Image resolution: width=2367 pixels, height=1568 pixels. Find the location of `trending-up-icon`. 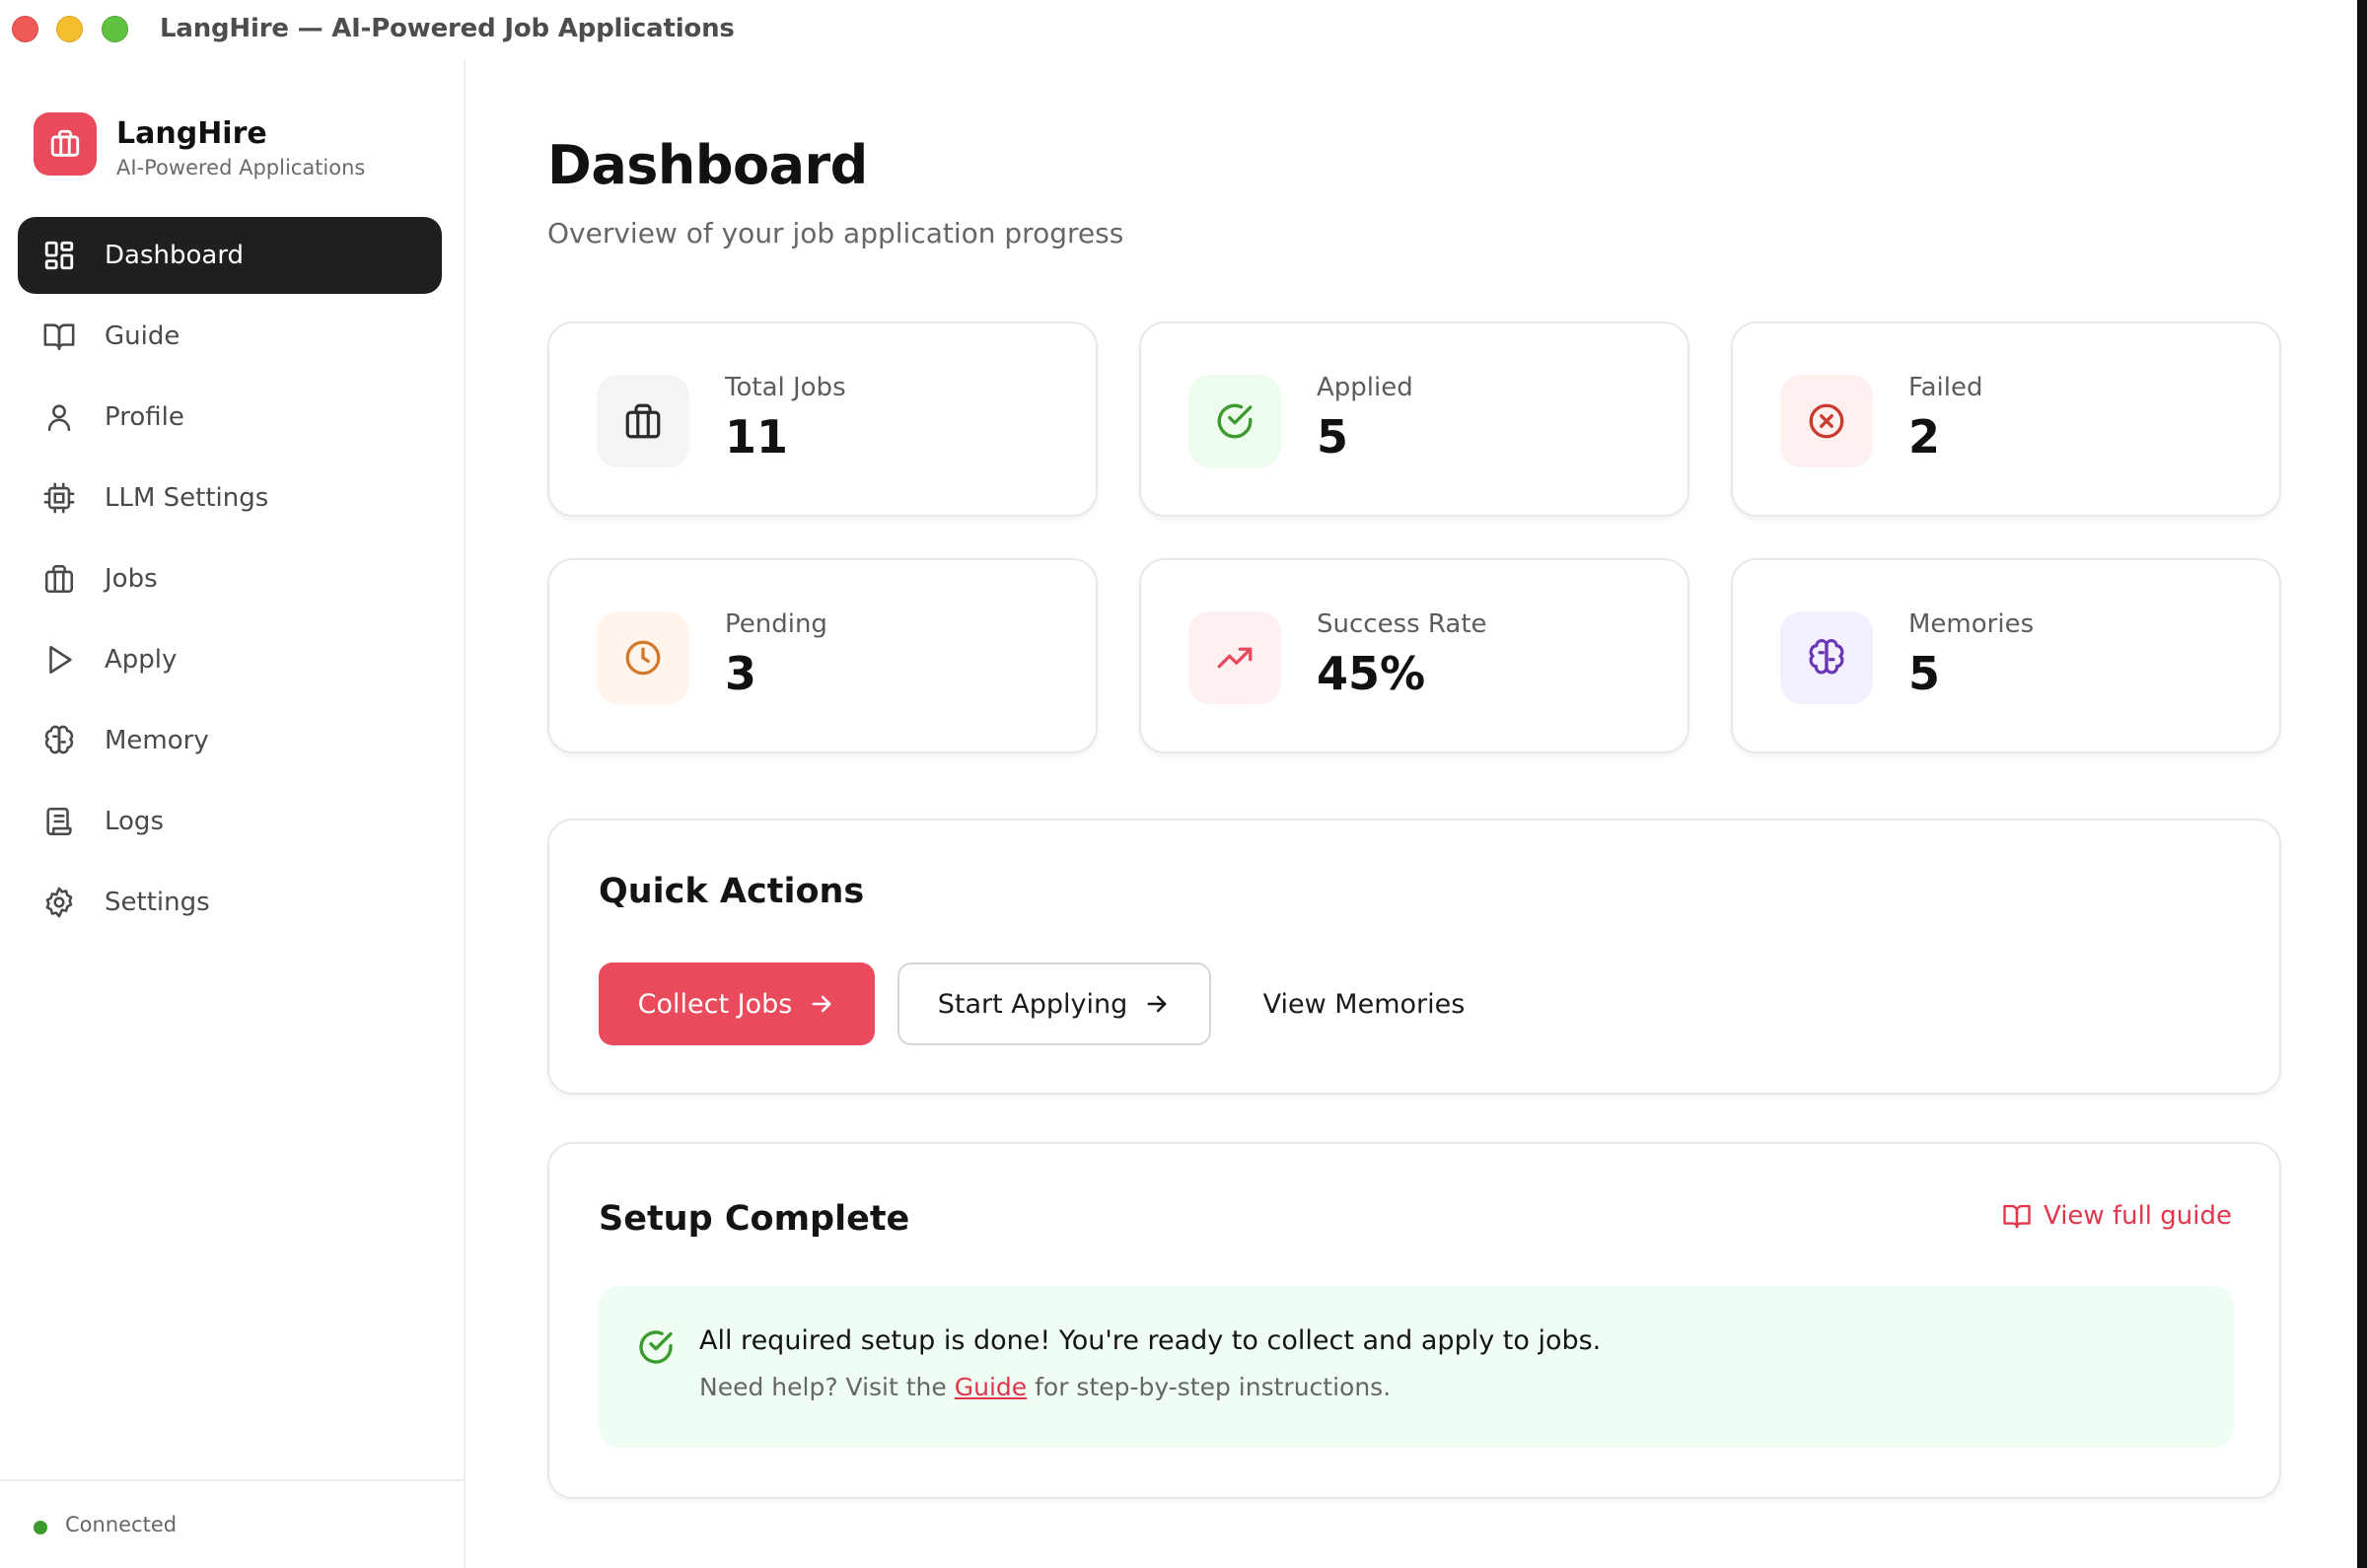

trending-up-icon is located at coordinates (1235, 657).